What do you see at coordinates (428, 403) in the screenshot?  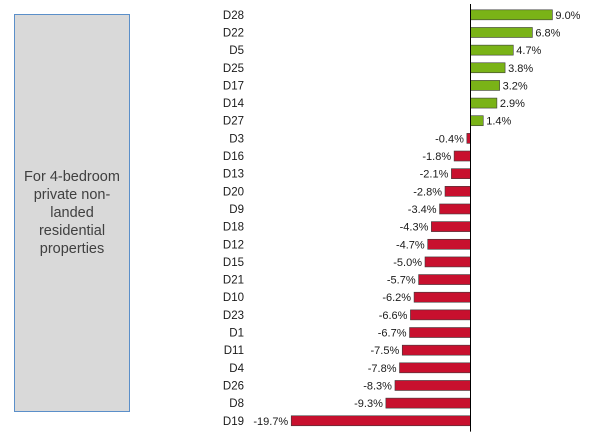 I see `bar-d8` at bounding box center [428, 403].